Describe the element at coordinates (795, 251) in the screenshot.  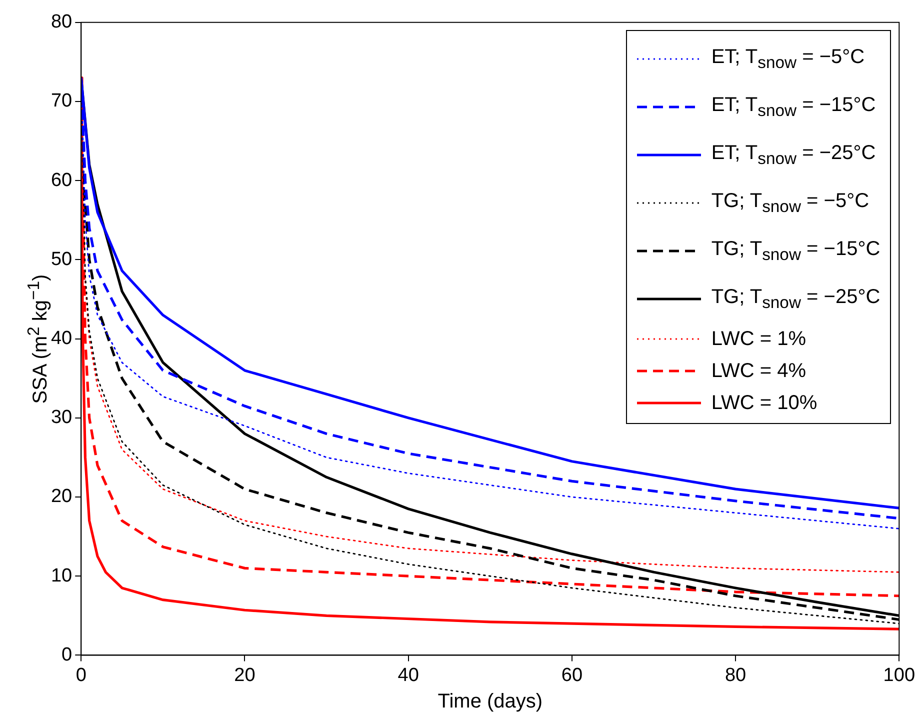
I see `legend-label: TG; T$_{snow}$ = −15°C` at that location.